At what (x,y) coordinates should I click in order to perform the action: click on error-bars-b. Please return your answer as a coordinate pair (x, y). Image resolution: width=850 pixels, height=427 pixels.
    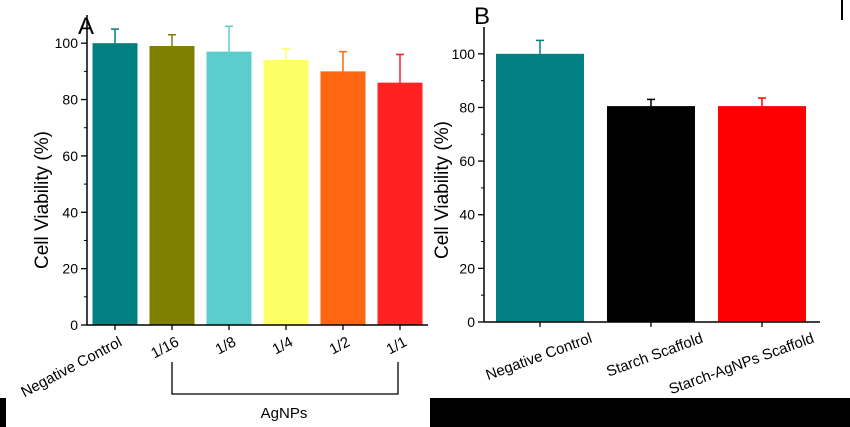
    Looking at the image, I should click on (651, 73).